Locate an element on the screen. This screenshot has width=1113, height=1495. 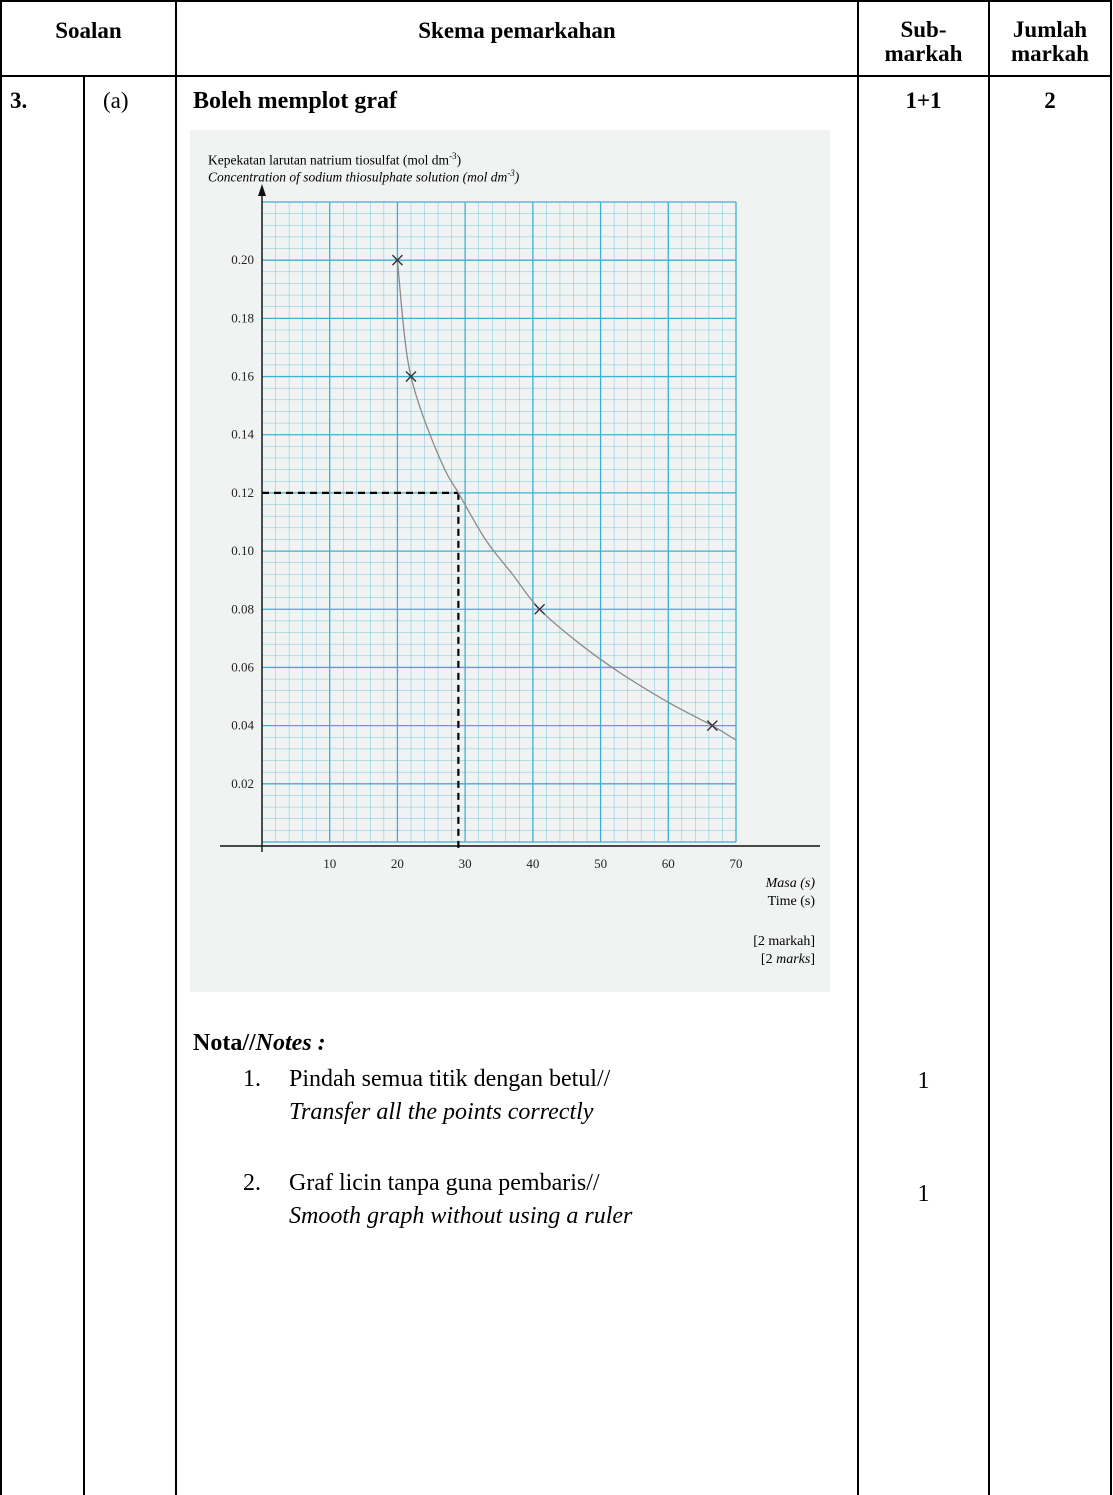
y-tick-label: 0.16 is located at coordinates (242, 376).